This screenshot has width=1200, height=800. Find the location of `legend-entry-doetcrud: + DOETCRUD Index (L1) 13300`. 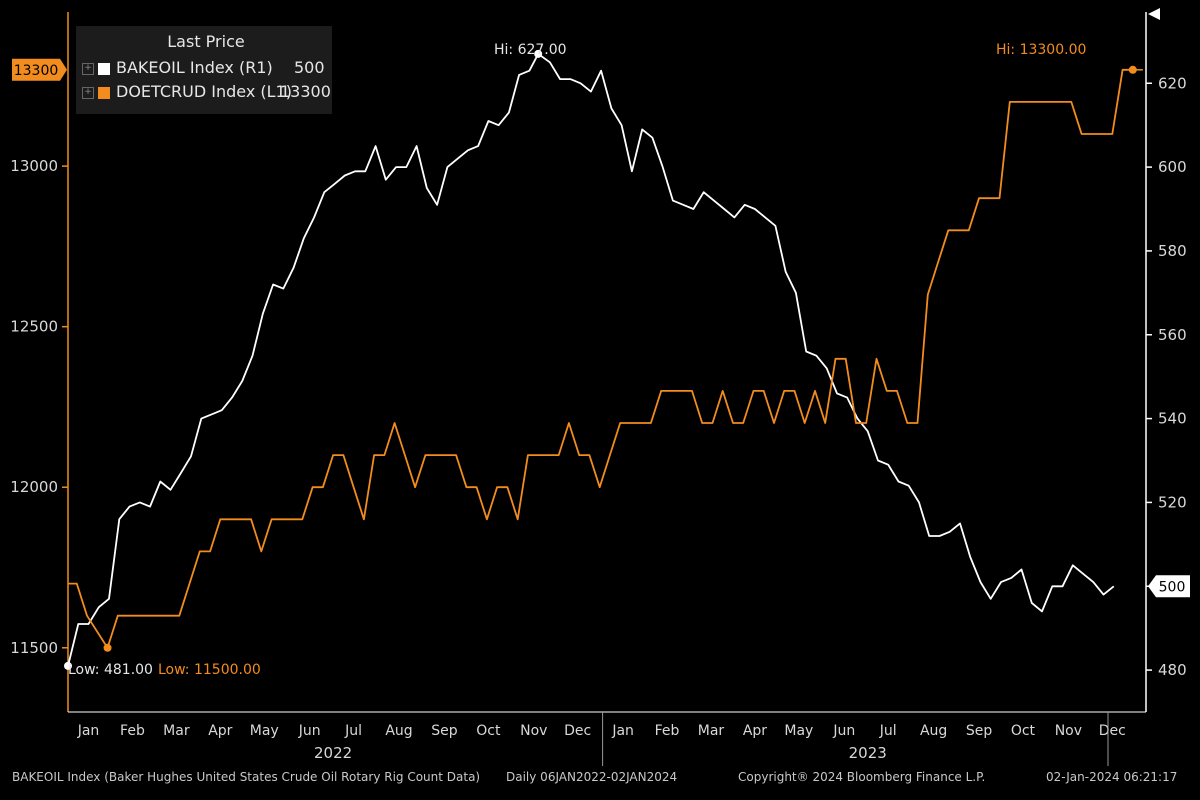

legend-entry-doetcrud: + DOETCRUD Index (L1) 13300 is located at coordinates (206, 91).